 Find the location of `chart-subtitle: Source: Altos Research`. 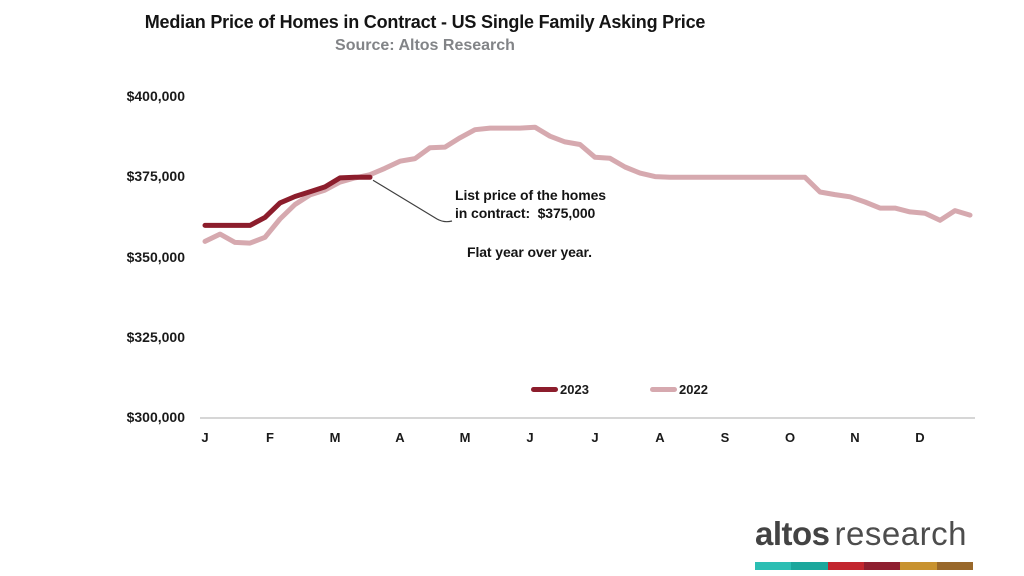

chart-subtitle: Source: Altos Research is located at coordinates (425, 45).